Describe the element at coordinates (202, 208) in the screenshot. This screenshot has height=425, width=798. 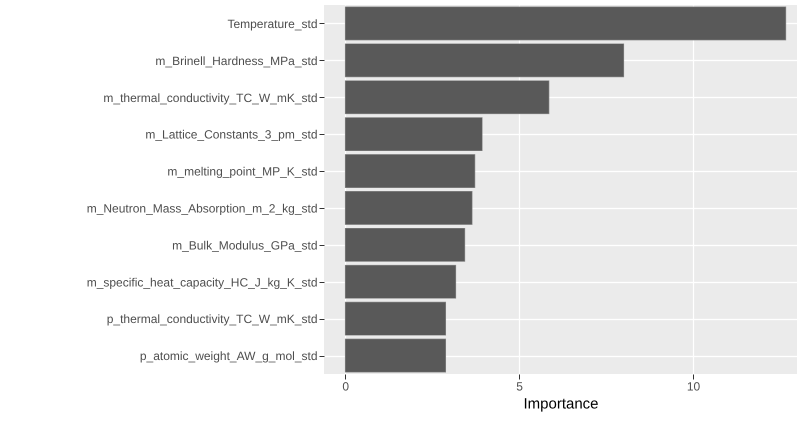
I see `y-tick-label: m_Neutron_Mass_Absorption_m_2_kg_std` at that location.